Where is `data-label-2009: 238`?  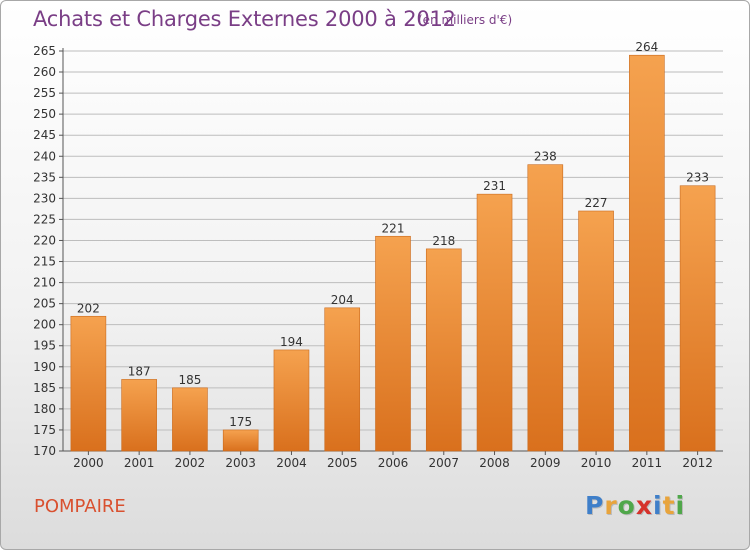
data-label-2009: 238 is located at coordinates (545, 157).